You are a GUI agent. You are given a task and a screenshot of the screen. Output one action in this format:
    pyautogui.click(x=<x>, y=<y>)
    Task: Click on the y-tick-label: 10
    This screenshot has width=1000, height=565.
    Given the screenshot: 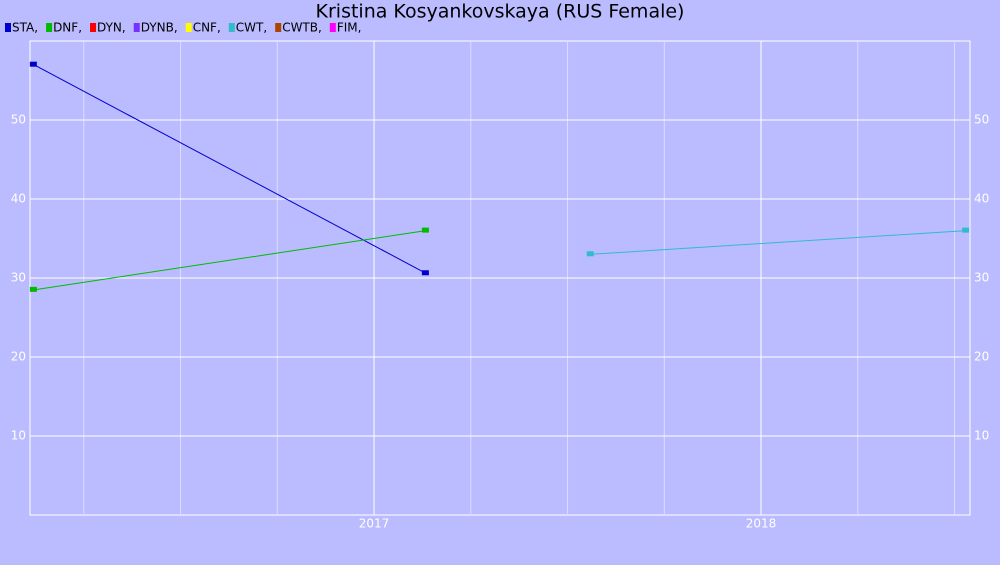 What is the action you would take?
    pyautogui.click(x=18, y=436)
    